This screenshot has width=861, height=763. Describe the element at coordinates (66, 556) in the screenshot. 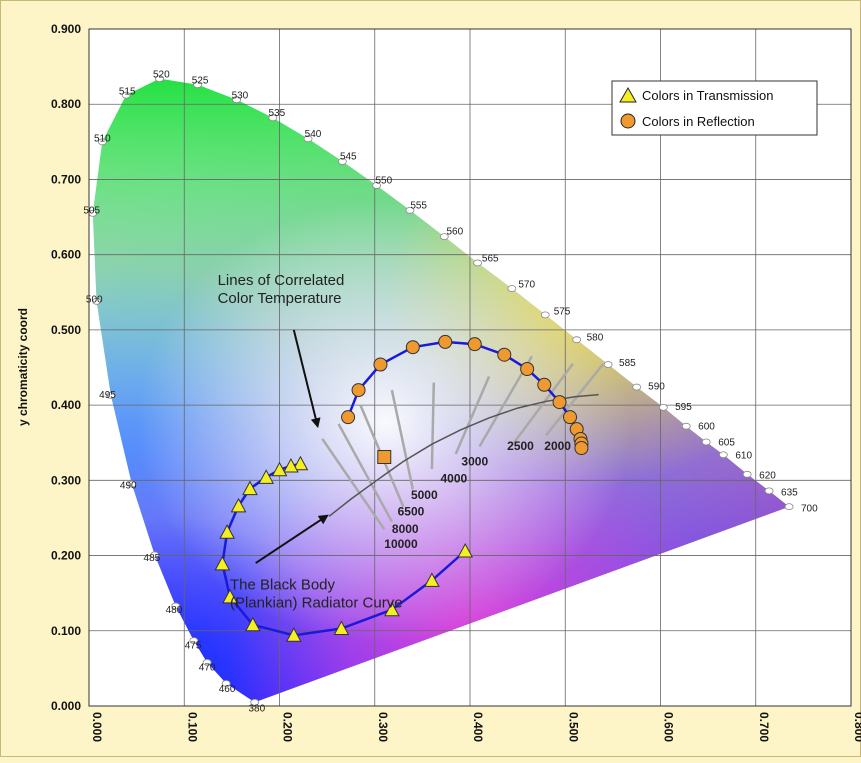

I see `y-tick-label: 0.200` at that location.